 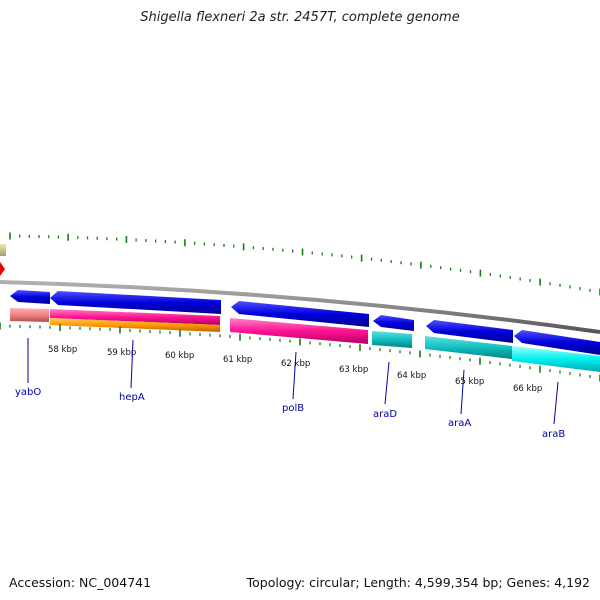 I want to click on hepA-bar-orange, so click(x=135, y=325).